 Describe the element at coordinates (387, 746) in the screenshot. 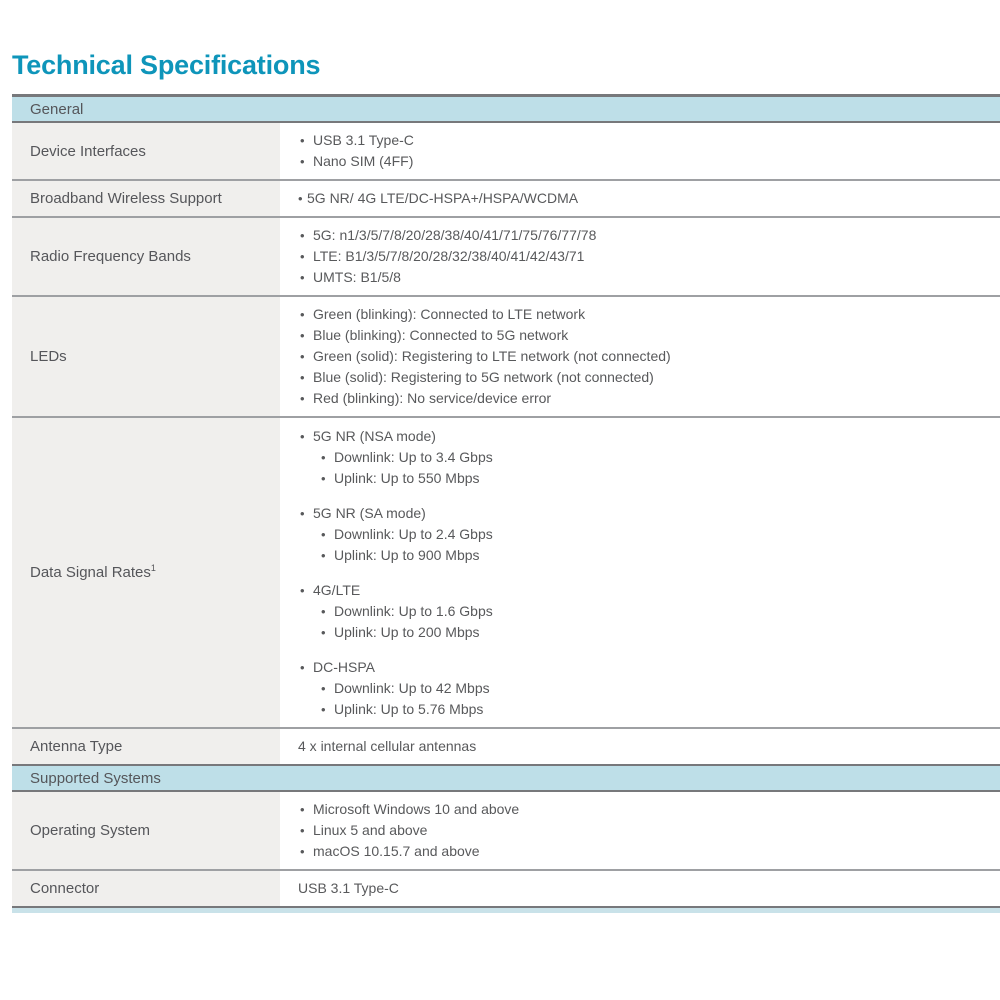

I see `row-value-text: 4 x internal cellular antennas` at that location.